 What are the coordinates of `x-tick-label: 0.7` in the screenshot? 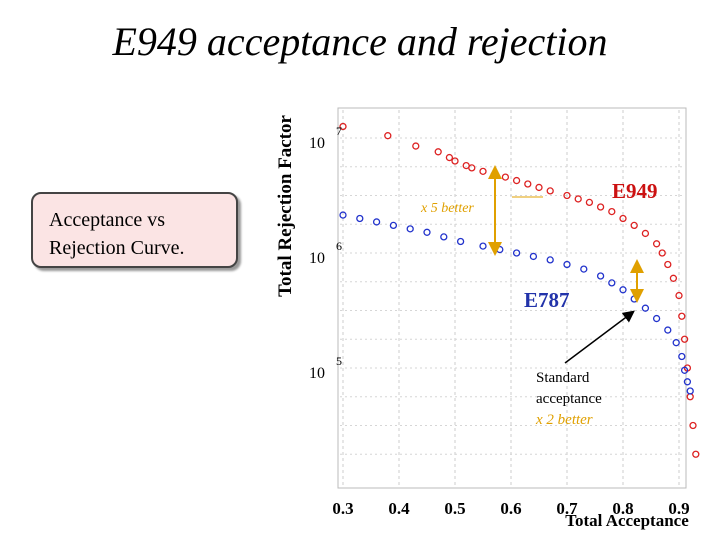 It's located at (567, 508).